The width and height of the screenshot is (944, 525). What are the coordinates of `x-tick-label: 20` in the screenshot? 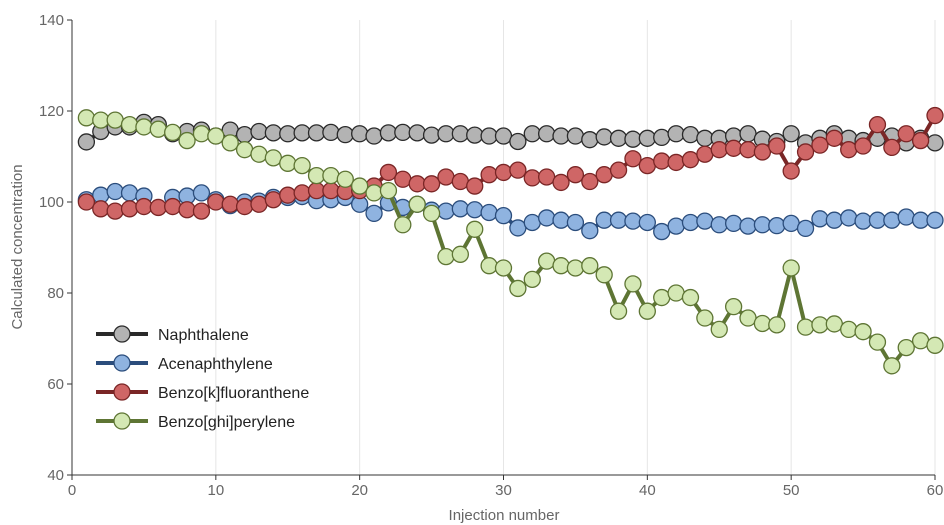 It's located at (359, 490).